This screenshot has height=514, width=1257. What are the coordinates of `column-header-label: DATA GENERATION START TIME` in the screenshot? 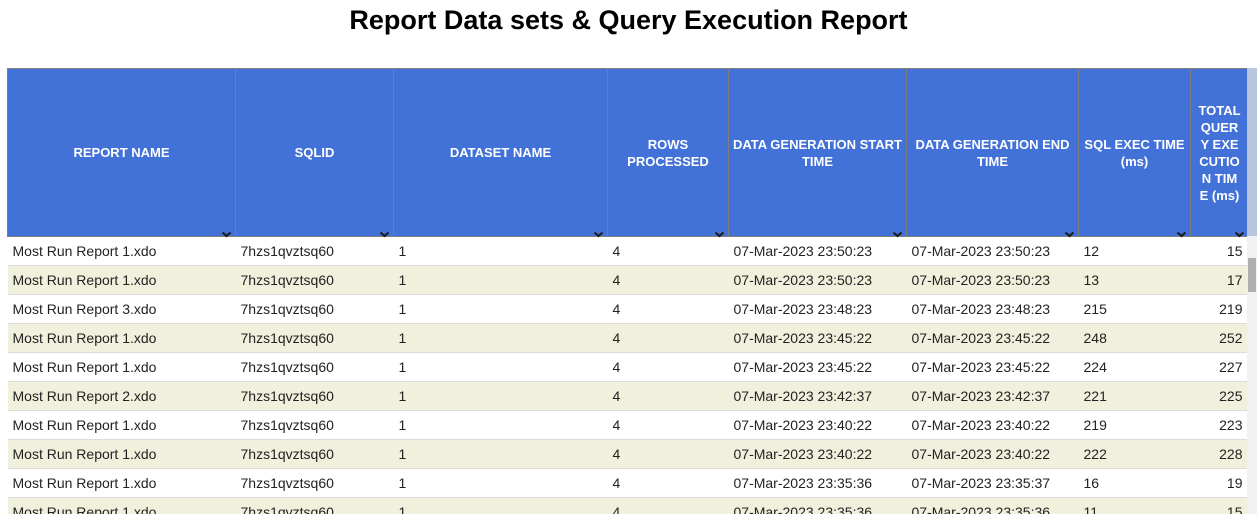 It's located at (817, 152).